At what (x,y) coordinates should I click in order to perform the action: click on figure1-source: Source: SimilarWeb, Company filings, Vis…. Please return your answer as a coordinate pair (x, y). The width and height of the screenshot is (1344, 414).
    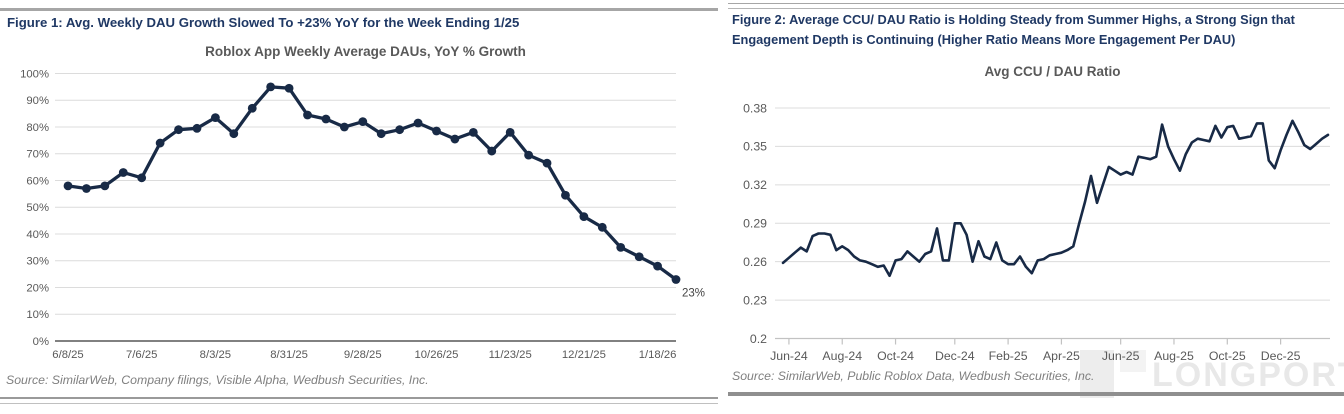
    Looking at the image, I should click on (217, 380).